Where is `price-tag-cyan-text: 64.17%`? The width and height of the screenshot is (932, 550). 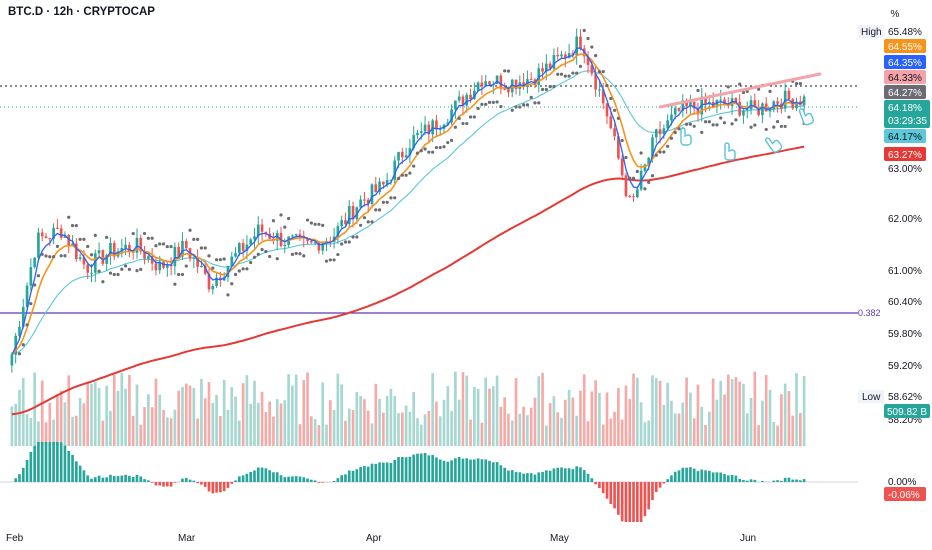
price-tag-cyan-text: 64.17% is located at coordinates (905, 137).